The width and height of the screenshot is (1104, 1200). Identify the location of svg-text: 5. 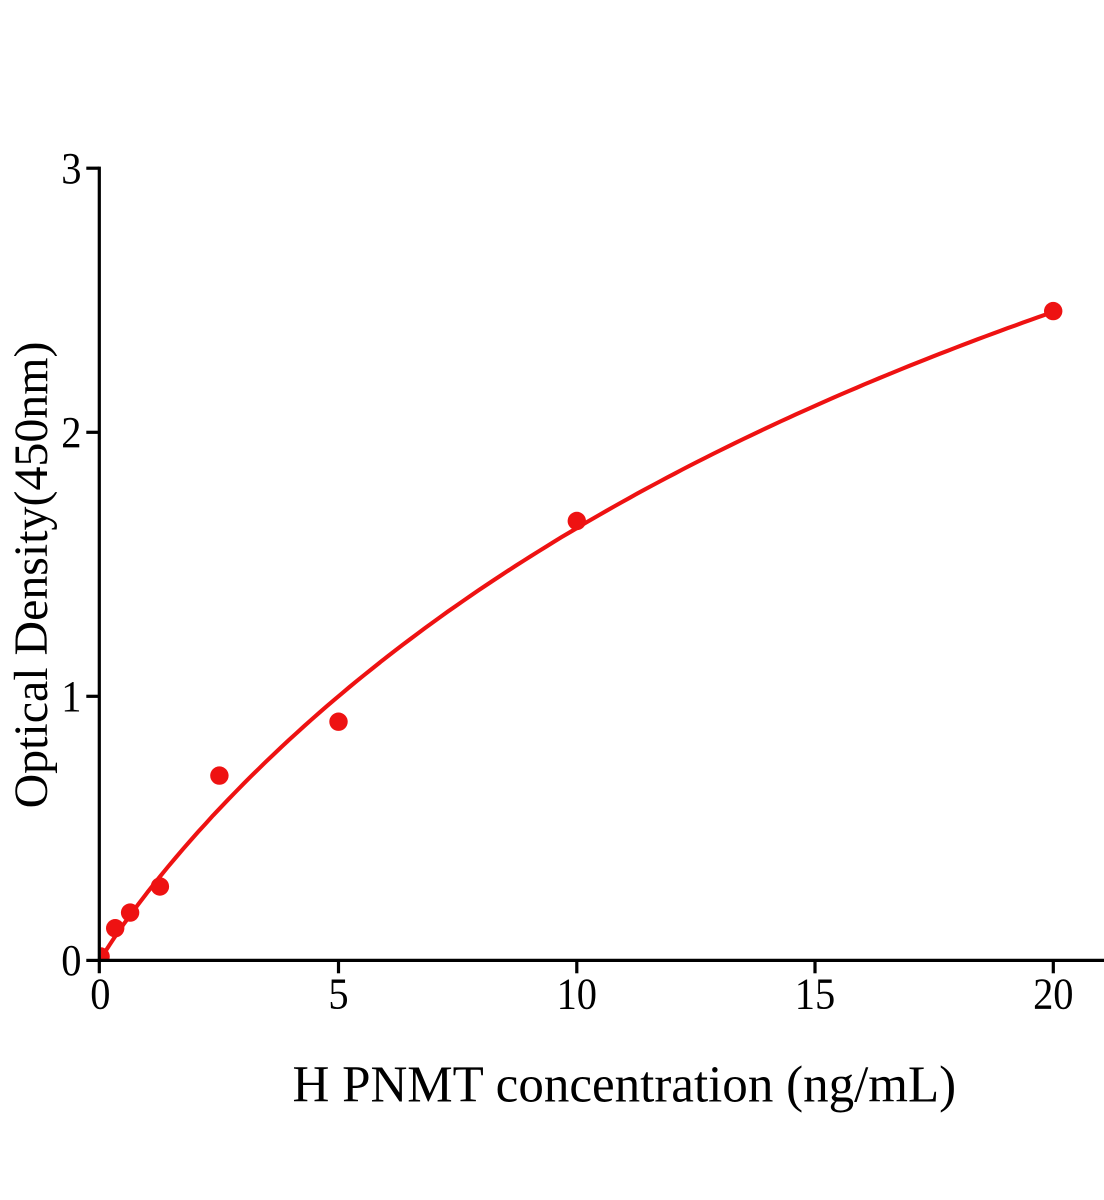
(338, 994).